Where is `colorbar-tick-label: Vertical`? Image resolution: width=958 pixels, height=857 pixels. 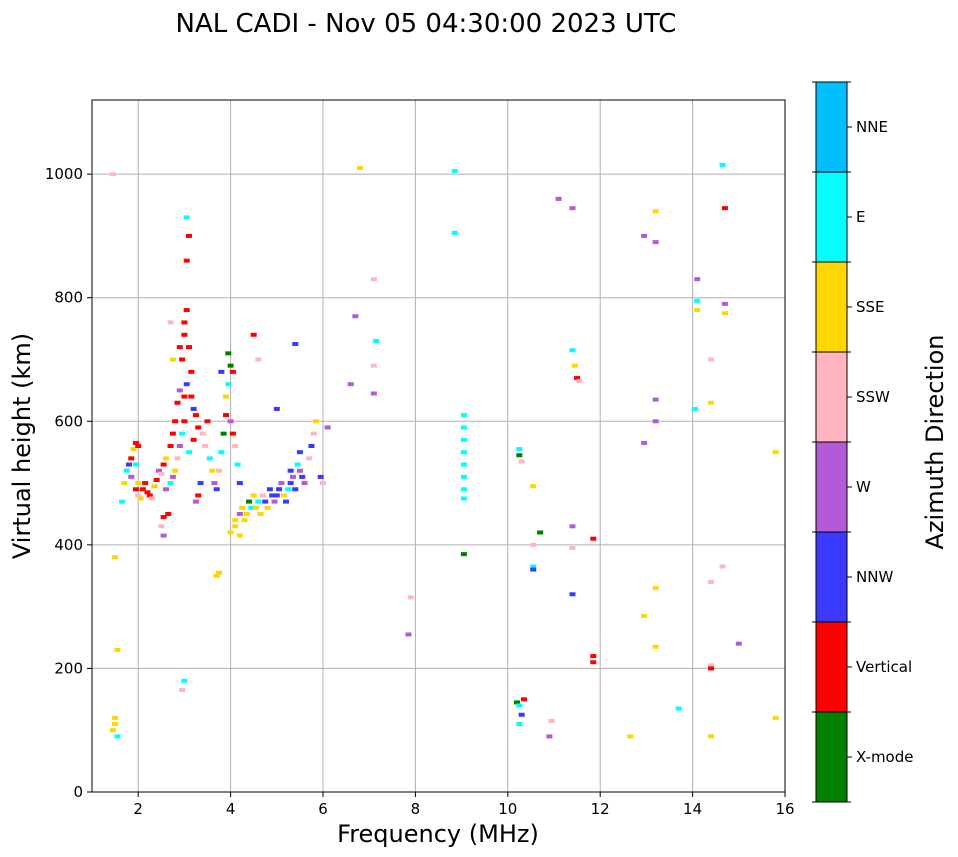
colorbar-tick-label: Vertical is located at coordinates (884, 667).